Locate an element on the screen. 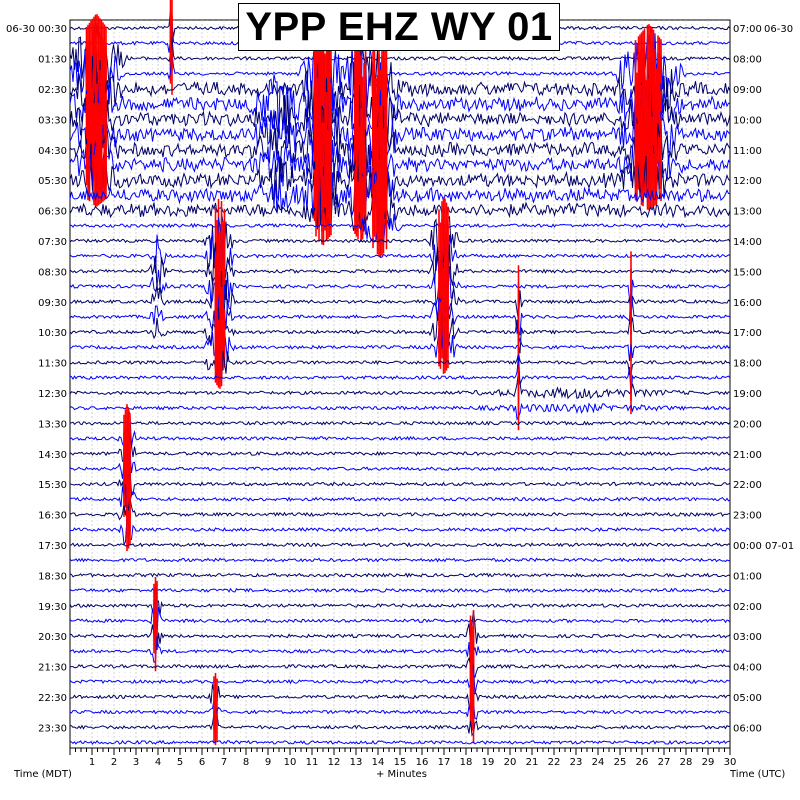 This screenshot has width=800, height=800. right-time-label: 15:00 is located at coordinates (747, 272).